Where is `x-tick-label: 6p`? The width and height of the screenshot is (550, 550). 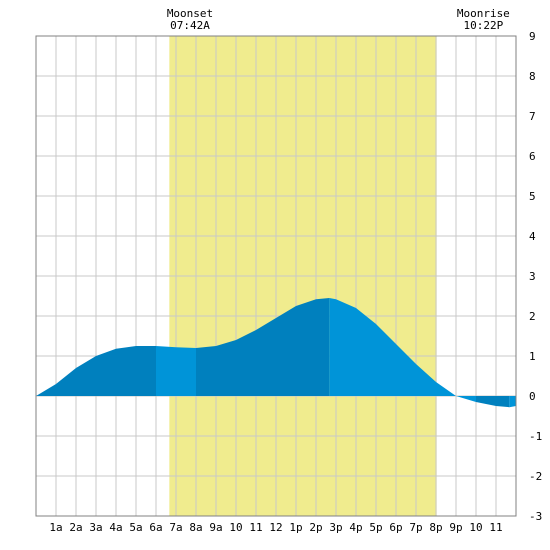
x-tick-label: 6p is located at coordinates (395, 527).